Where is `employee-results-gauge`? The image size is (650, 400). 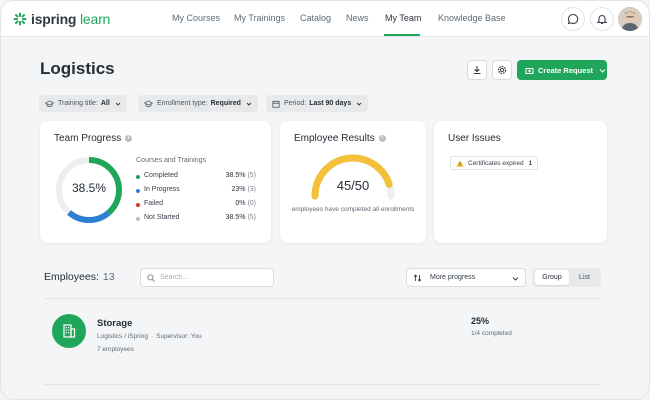 employee-results-gauge is located at coordinates (353, 176).